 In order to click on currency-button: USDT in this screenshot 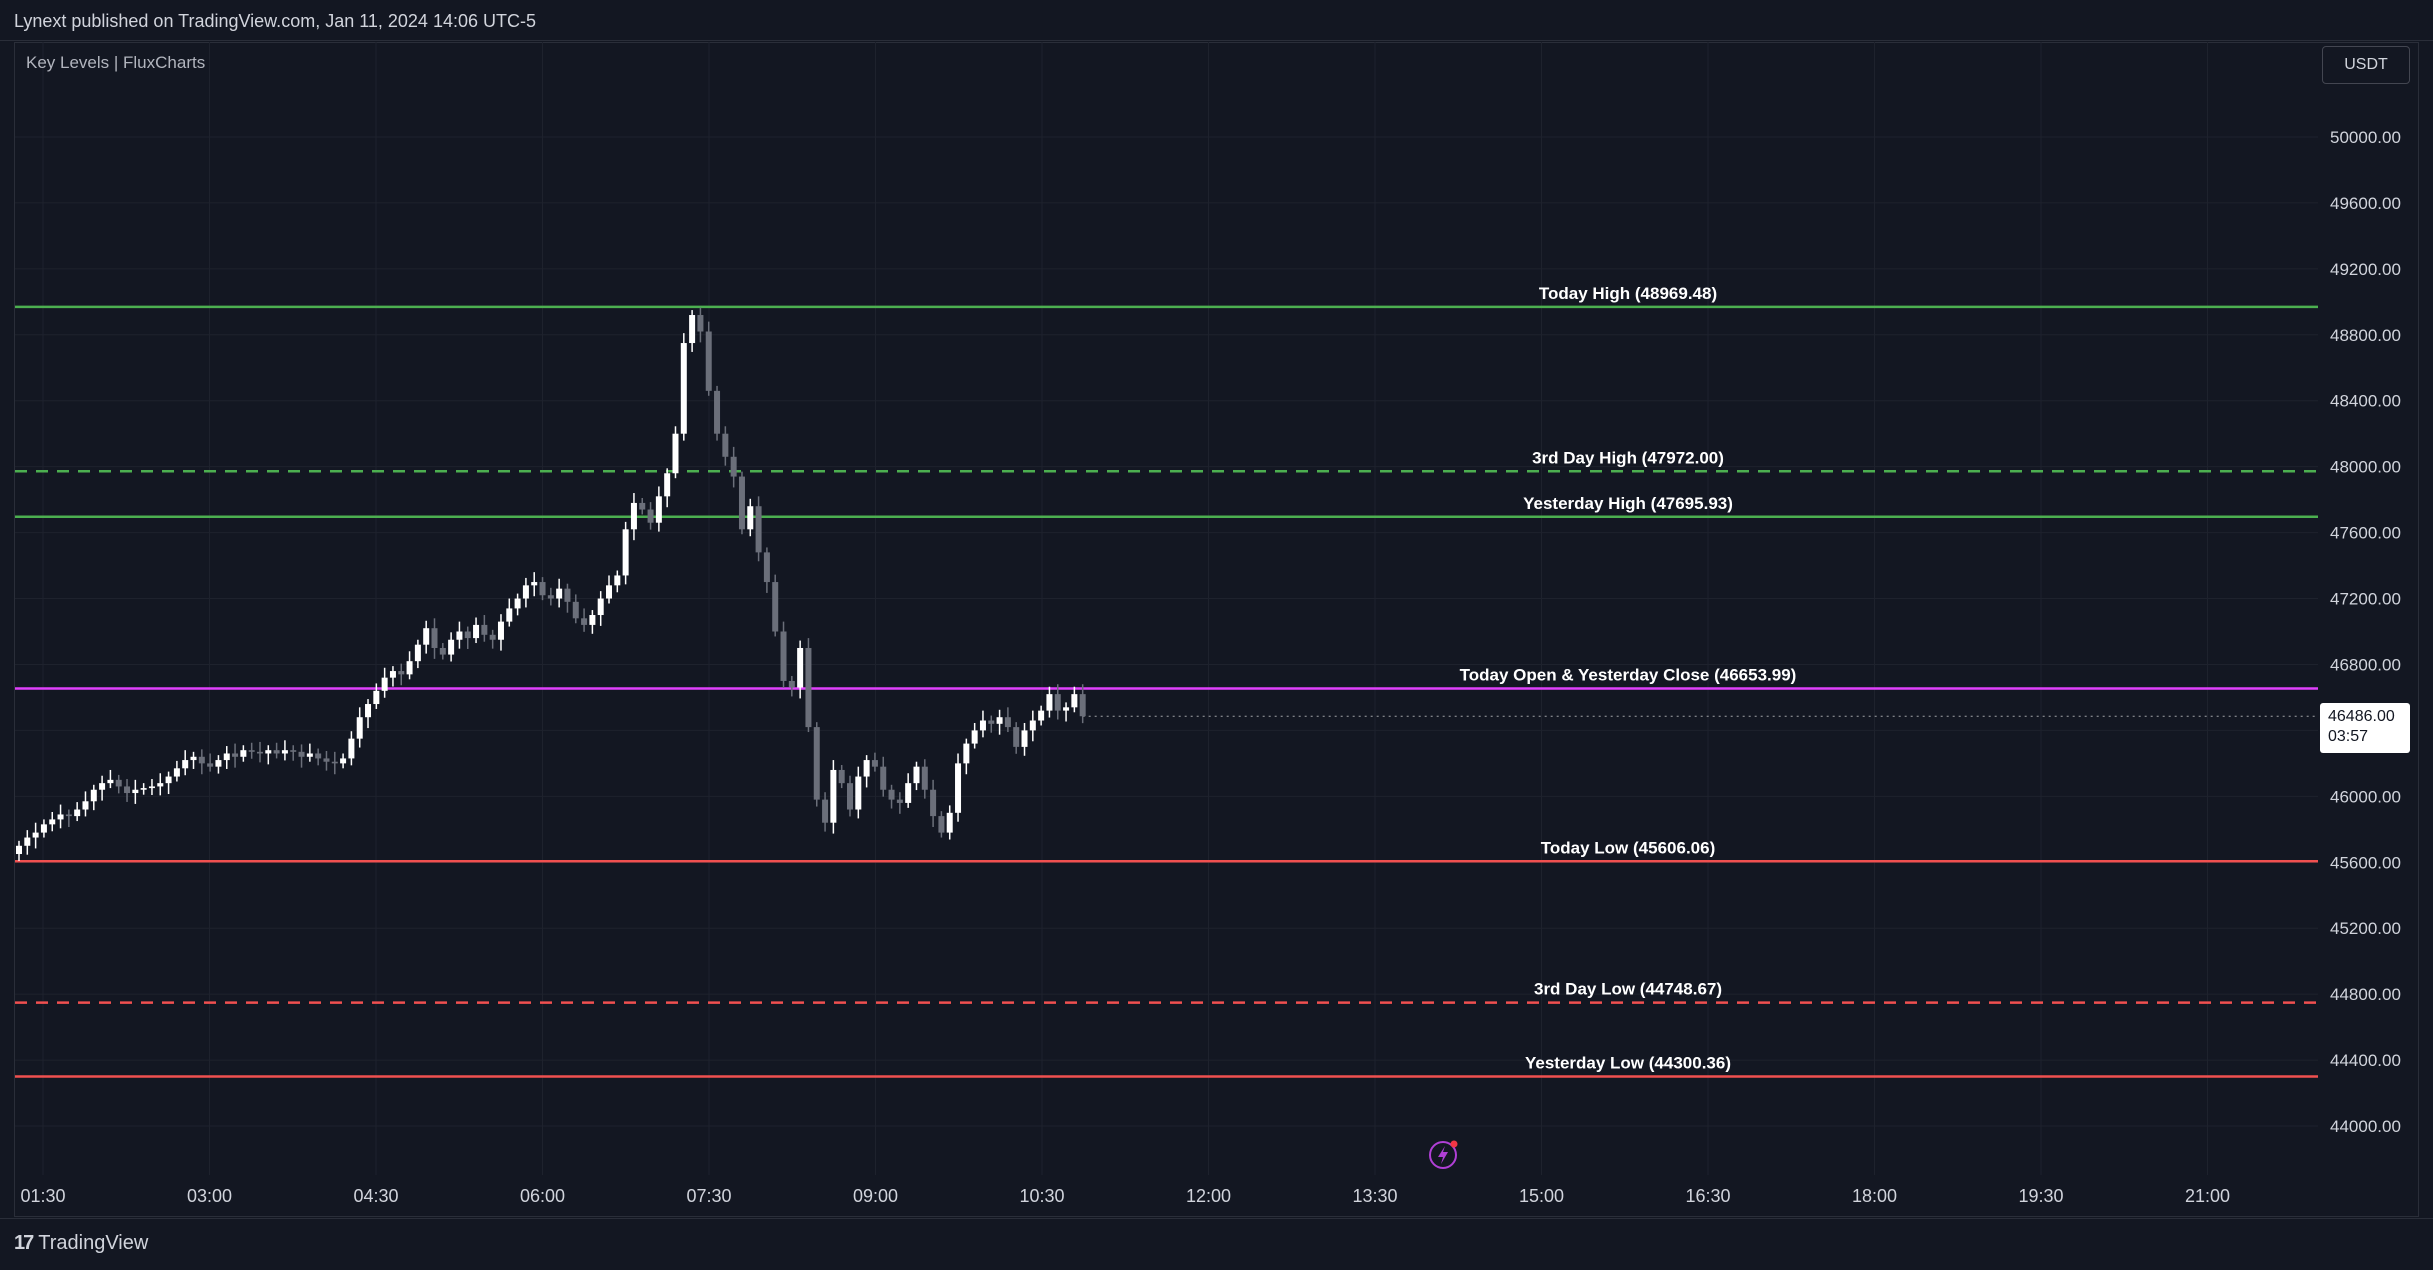, I will do `click(2366, 65)`.